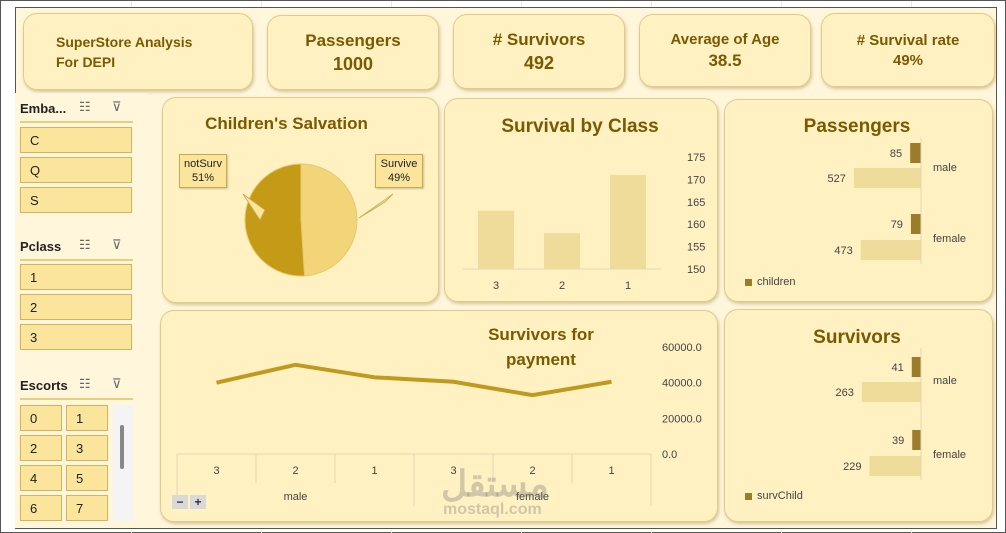 The height and width of the screenshot is (533, 1006). Describe the element at coordinates (908, 60) in the screenshot. I see `kpi-value: 49%` at that location.